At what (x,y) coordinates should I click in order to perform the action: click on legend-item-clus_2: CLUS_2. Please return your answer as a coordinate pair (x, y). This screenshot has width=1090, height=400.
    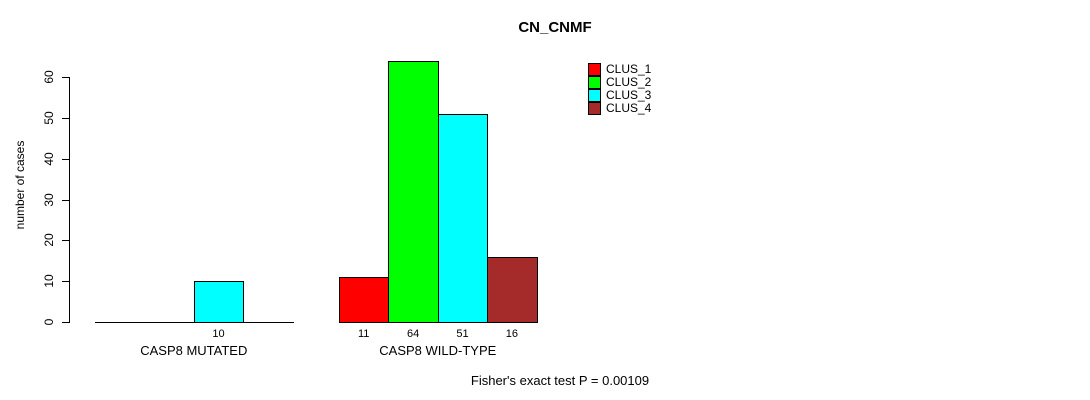
    Looking at the image, I should click on (619, 82).